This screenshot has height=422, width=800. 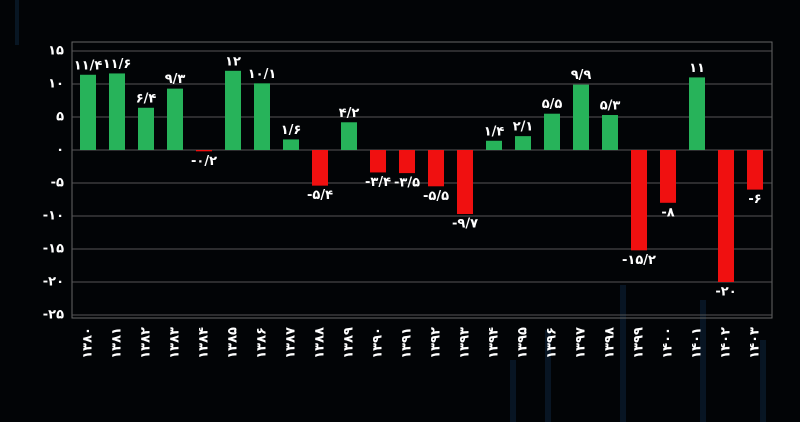 What do you see at coordinates (53, 282) in the screenshot?
I see `y-tick-label: -۲۰` at bounding box center [53, 282].